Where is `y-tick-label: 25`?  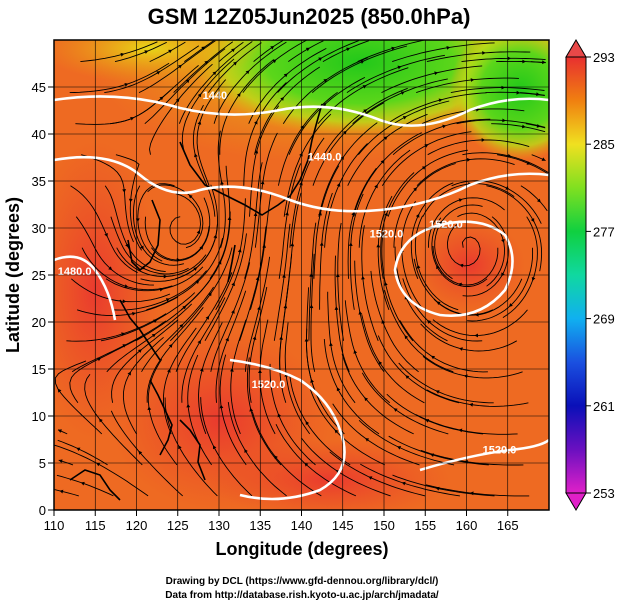 y-tick-label: 25 is located at coordinates (39, 275).